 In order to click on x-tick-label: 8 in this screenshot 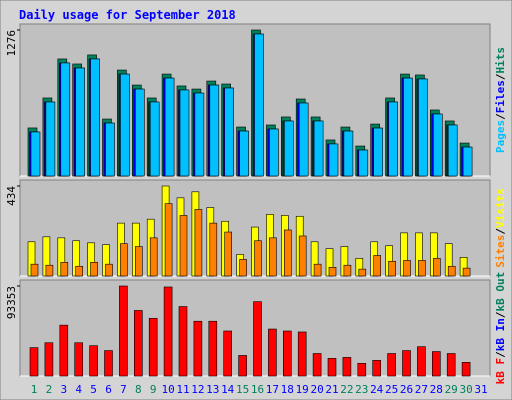, I will do `click(138, 389)`.